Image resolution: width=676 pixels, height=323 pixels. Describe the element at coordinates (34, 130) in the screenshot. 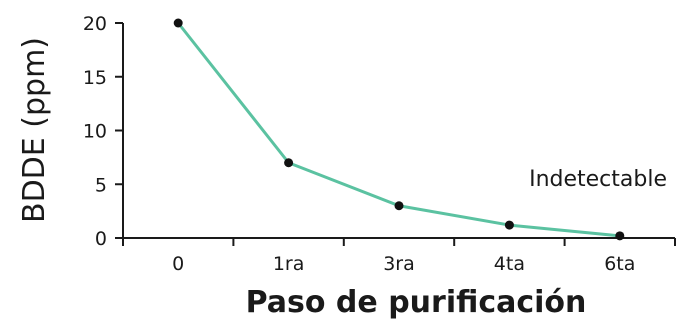

I see `y-axis-title: BDDE (ppm)` at that location.